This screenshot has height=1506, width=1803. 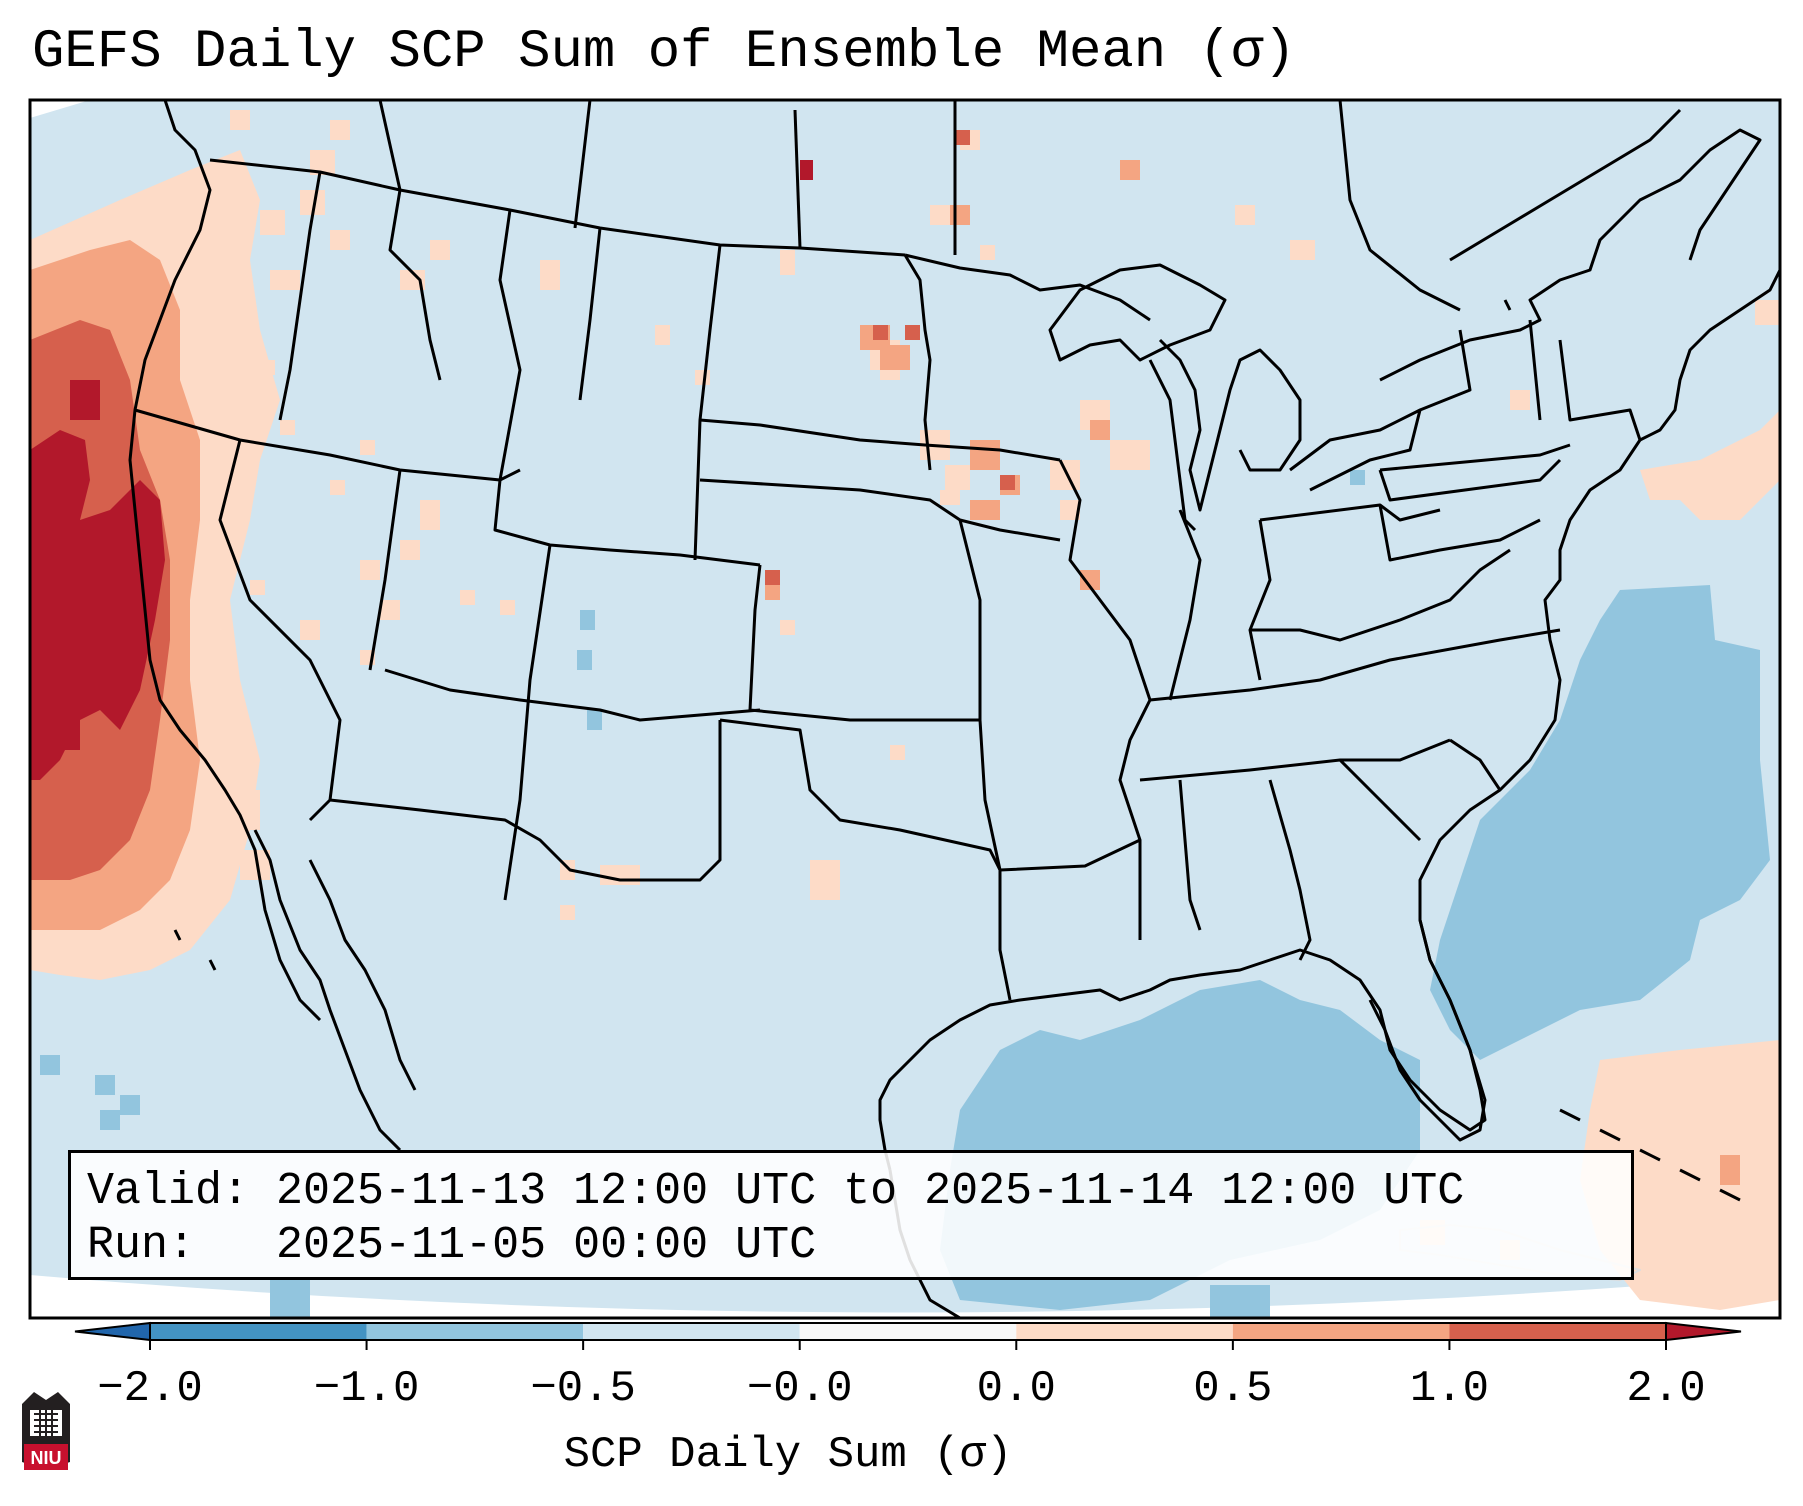 I want to click on colorbar-tick-label: −0.5, so click(x=583, y=1389).